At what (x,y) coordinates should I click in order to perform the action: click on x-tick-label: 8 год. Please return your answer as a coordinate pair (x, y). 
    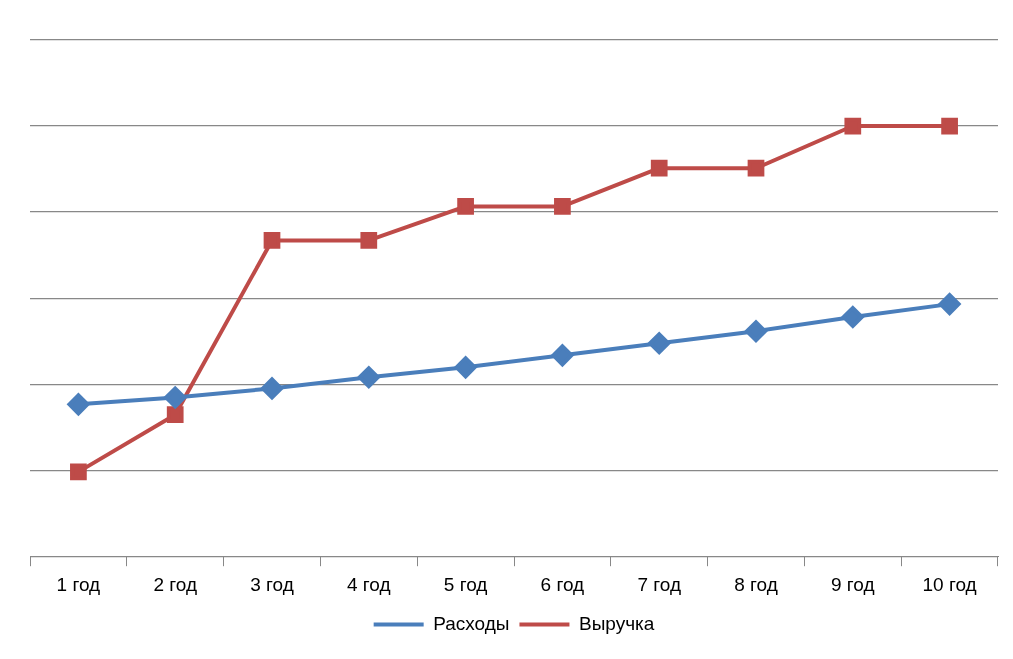
    Looking at the image, I should click on (756, 584).